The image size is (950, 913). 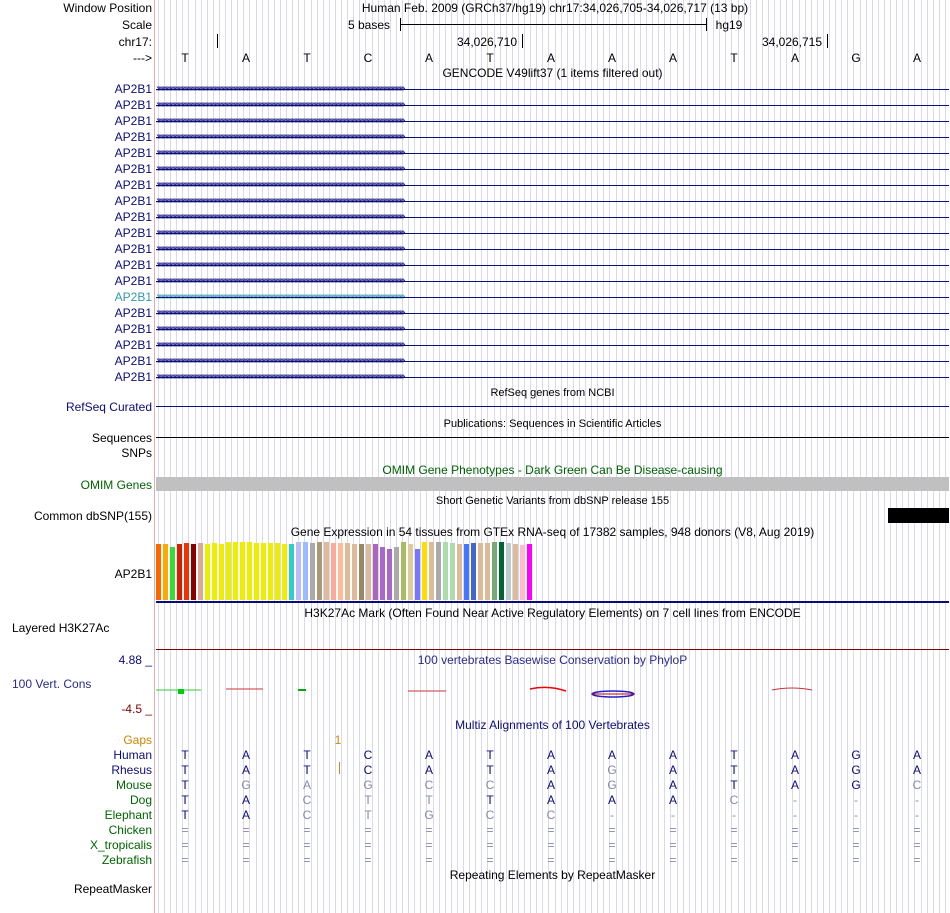 I want to click on species-label: Rhesus, so click(x=131, y=770).